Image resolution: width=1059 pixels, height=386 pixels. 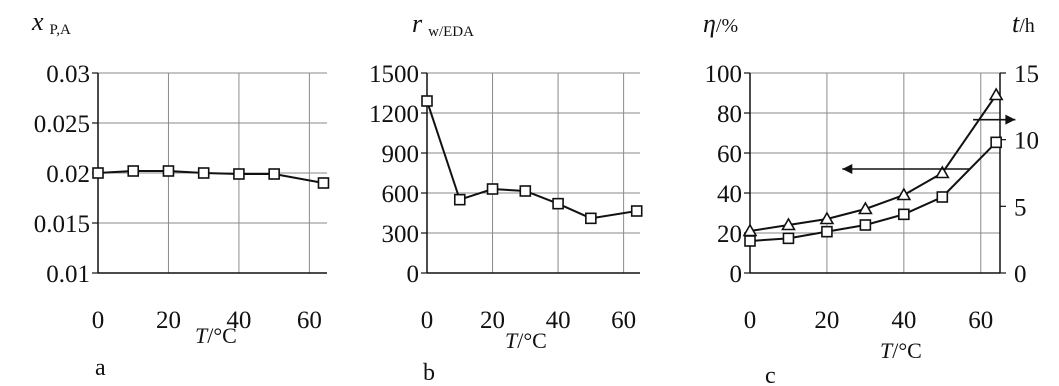 What do you see at coordinates (770, 374) in the screenshot?
I see `panel-label: c` at bounding box center [770, 374].